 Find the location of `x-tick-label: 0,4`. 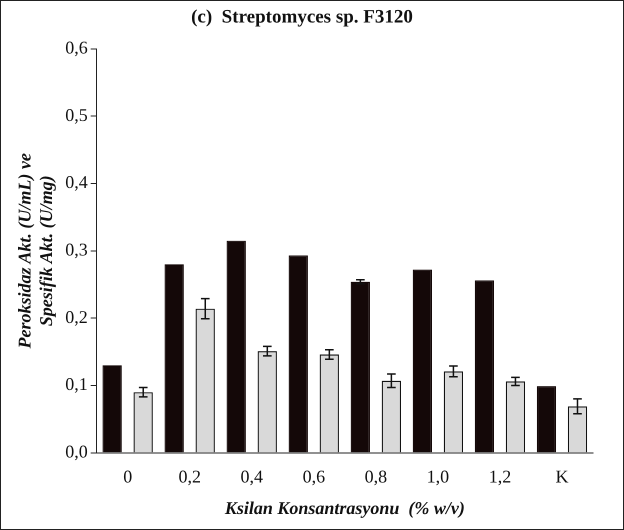

x-tick-label: 0,4 is located at coordinates (252, 476).